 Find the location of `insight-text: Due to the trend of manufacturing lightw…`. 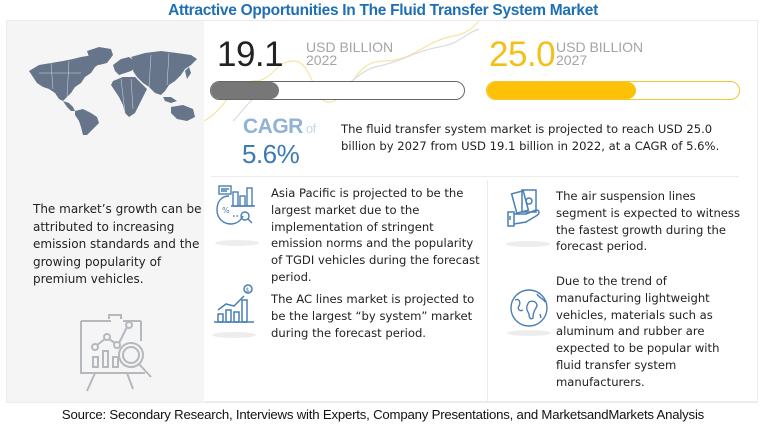

insight-text: Due to the trend of manufacturing lightw… is located at coordinates (638, 331).